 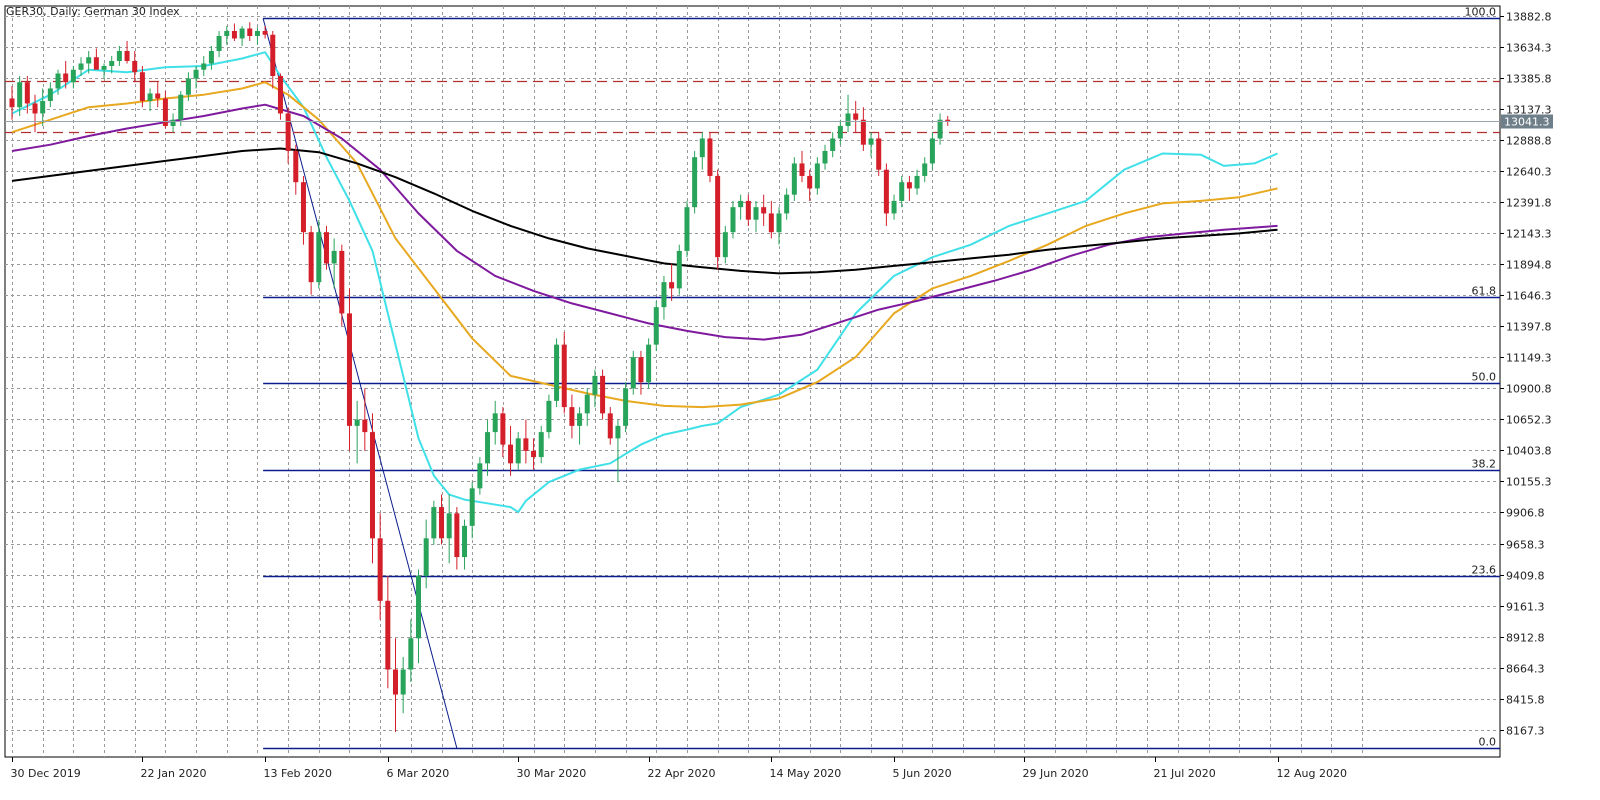 I want to click on fib-trend-line, so click(x=360, y=383).